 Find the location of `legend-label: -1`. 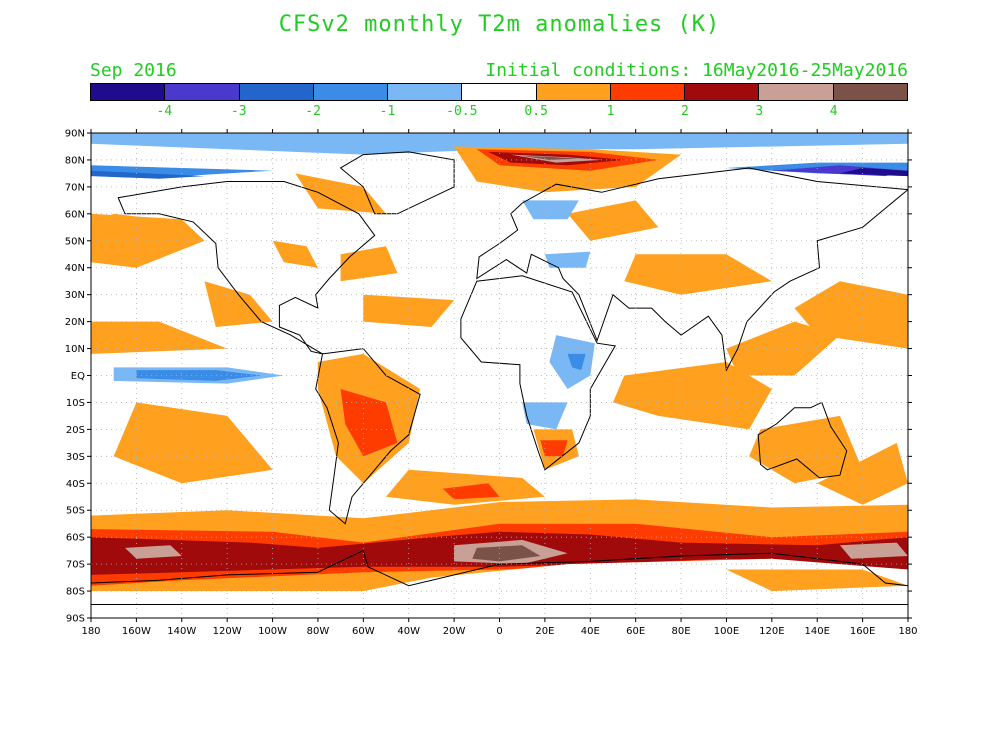

legend-label: -1 is located at coordinates (387, 111).